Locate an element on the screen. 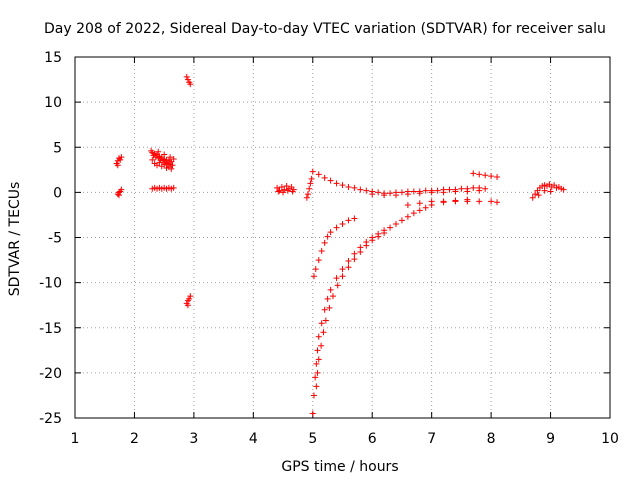 The image size is (640, 480). y-tick-label: -25 is located at coordinates (50, 419).